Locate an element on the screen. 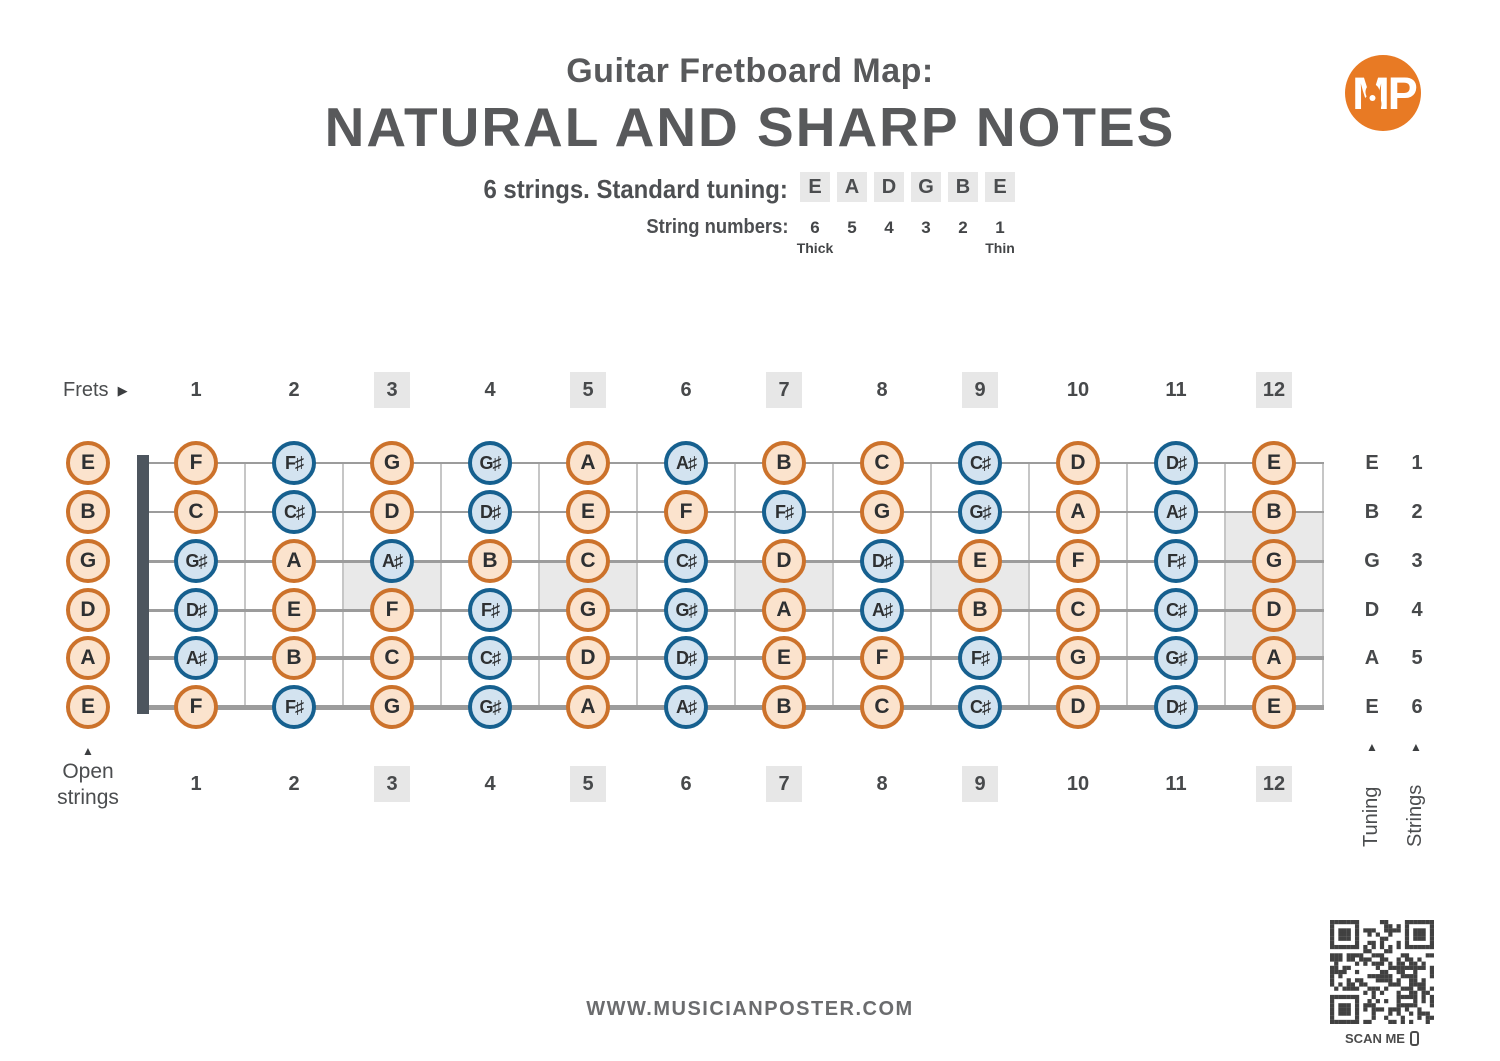 Image resolution: width=1500 pixels, height=1061 pixels. tuning-letter-box: G is located at coordinates (926, 187).